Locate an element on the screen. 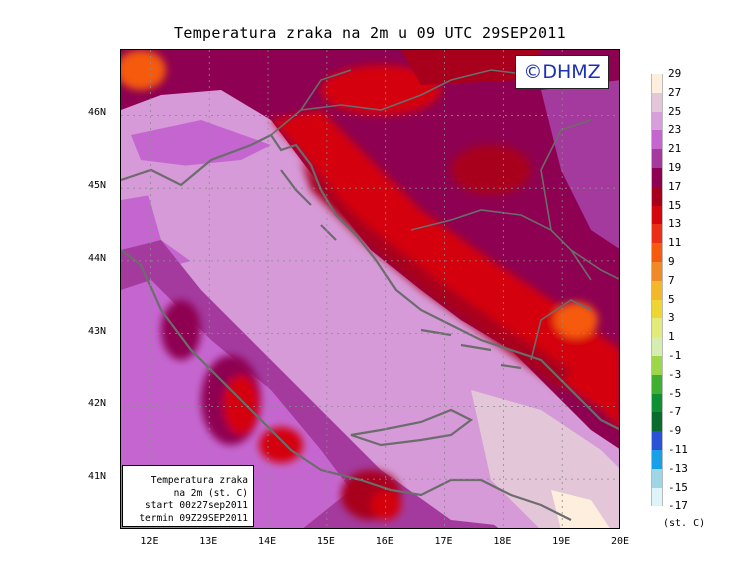 The height and width of the screenshot is (582, 740). colorbar-label: 27 is located at coordinates (675, 92).